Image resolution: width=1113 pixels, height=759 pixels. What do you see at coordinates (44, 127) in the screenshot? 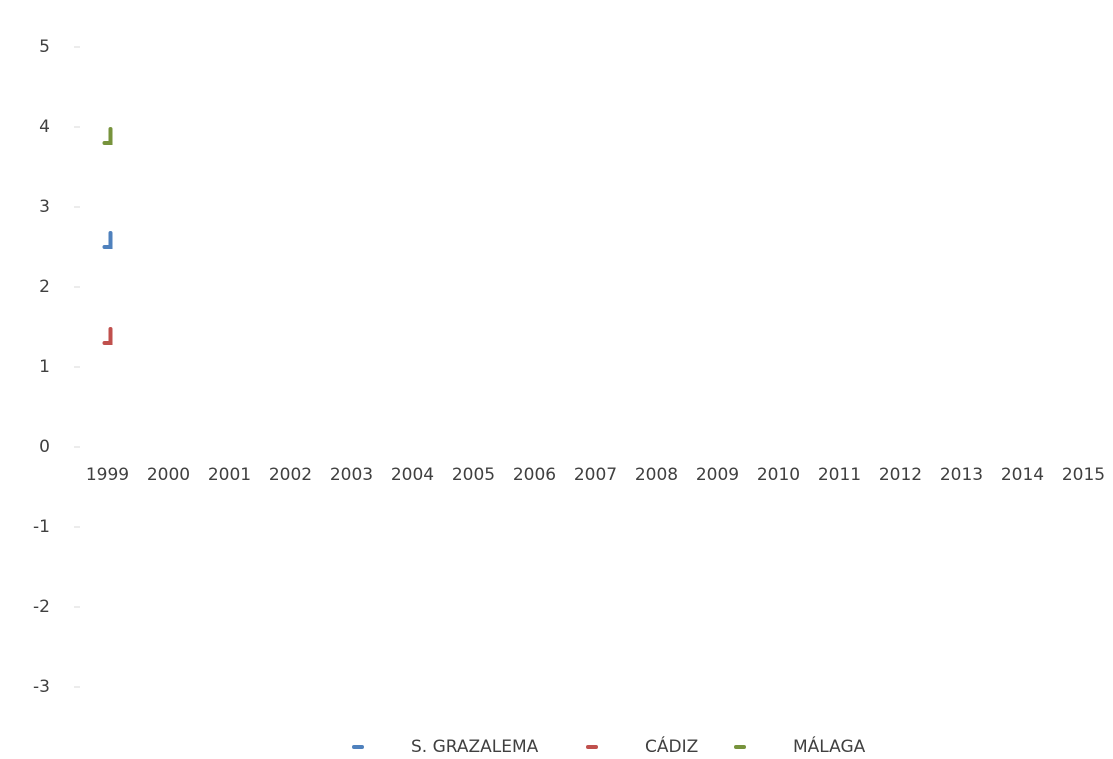
I see `y-tick-label: 4` at bounding box center [44, 127].